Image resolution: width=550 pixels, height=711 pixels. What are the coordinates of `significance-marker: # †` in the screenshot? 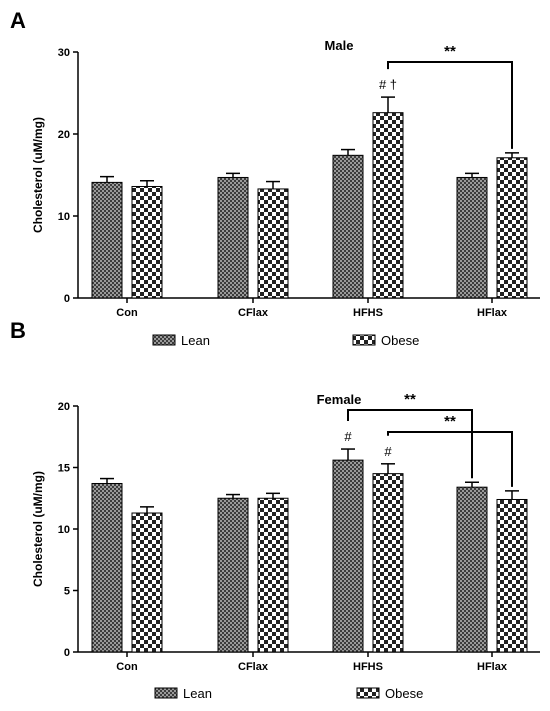 It's located at (388, 84).